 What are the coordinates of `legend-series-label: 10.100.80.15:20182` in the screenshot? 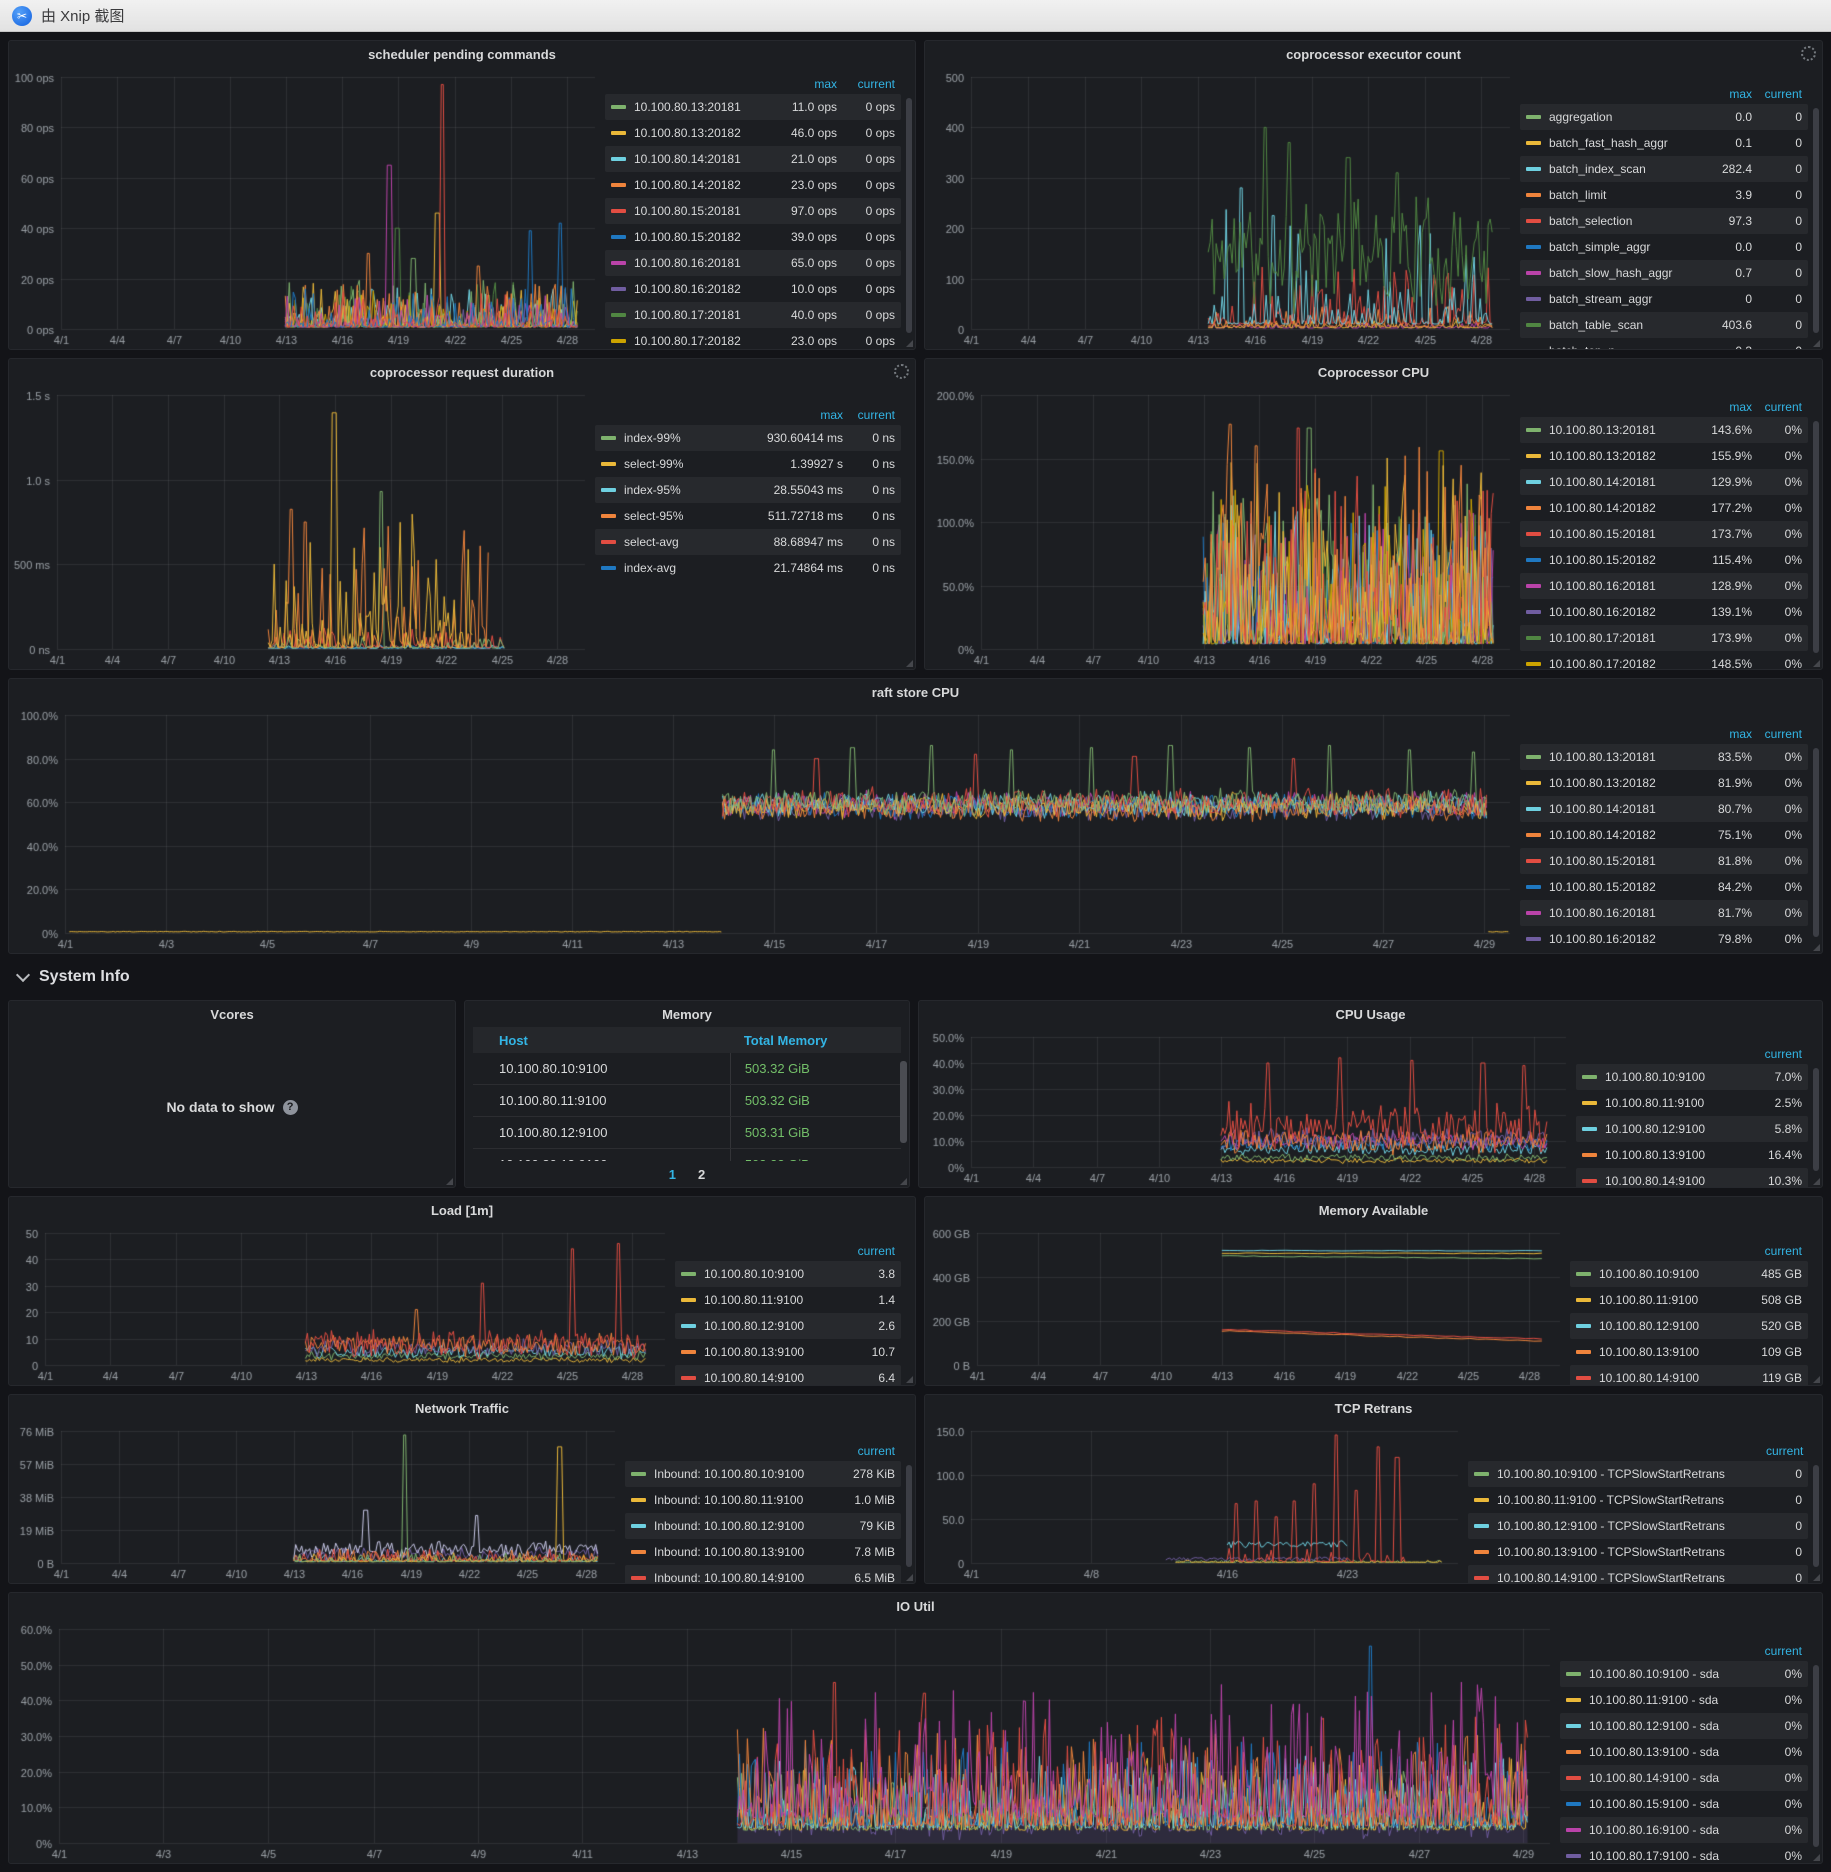 It's located at (1602, 560).